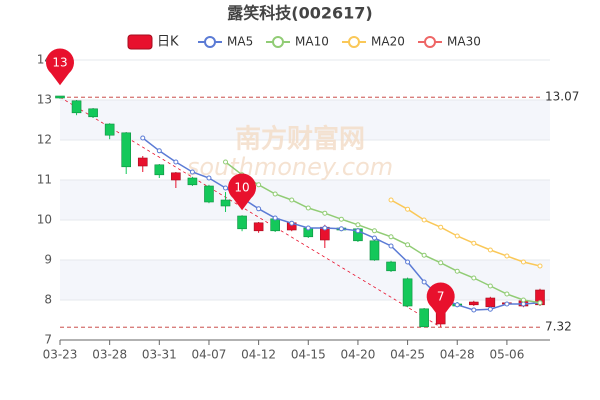 This screenshot has height=400, width=600. I want to click on y-tick-label: 13, so click(44, 100).